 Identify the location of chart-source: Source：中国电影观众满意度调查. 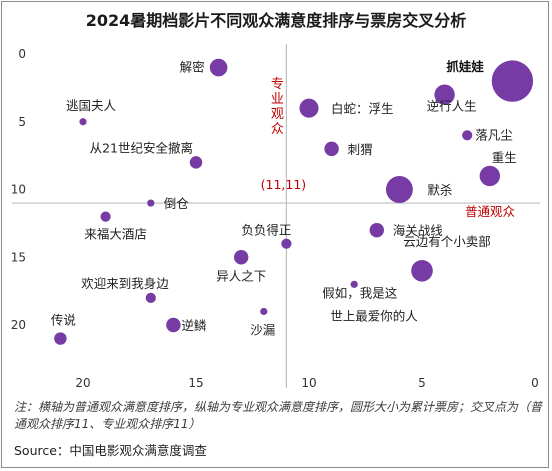
(110, 450).